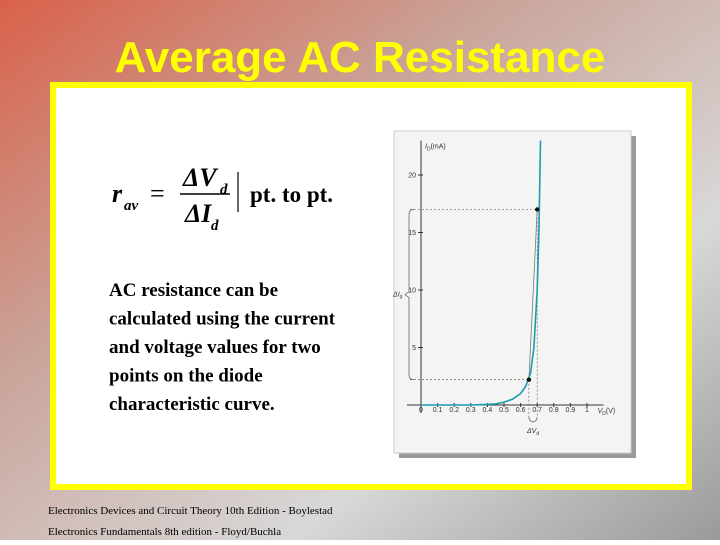 Image resolution: width=720 pixels, height=545 pixels. I want to click on diode-curve, so click(481, 273).